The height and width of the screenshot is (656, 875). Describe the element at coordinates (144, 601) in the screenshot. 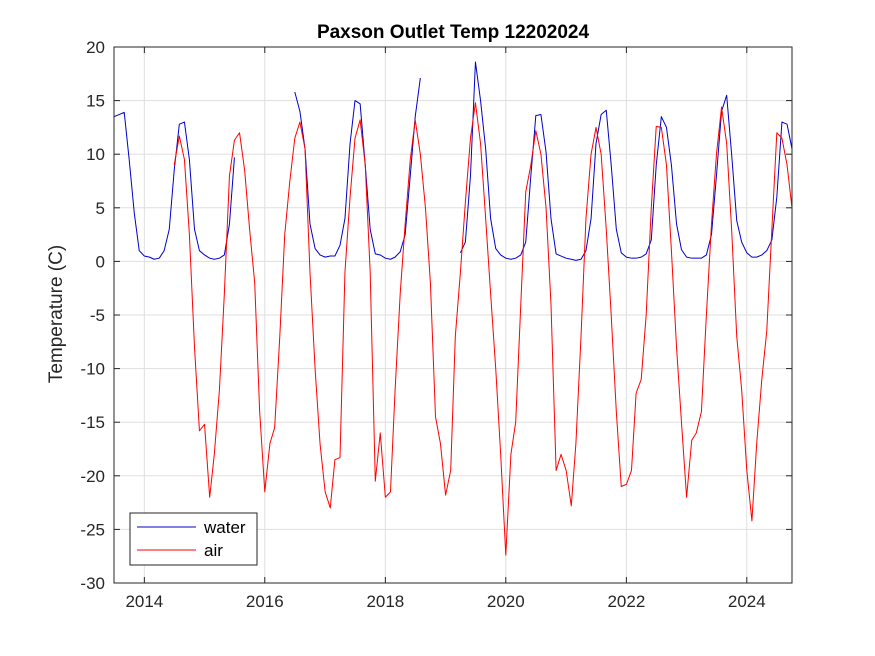

I see `x-tick-label: 2014` at that location.